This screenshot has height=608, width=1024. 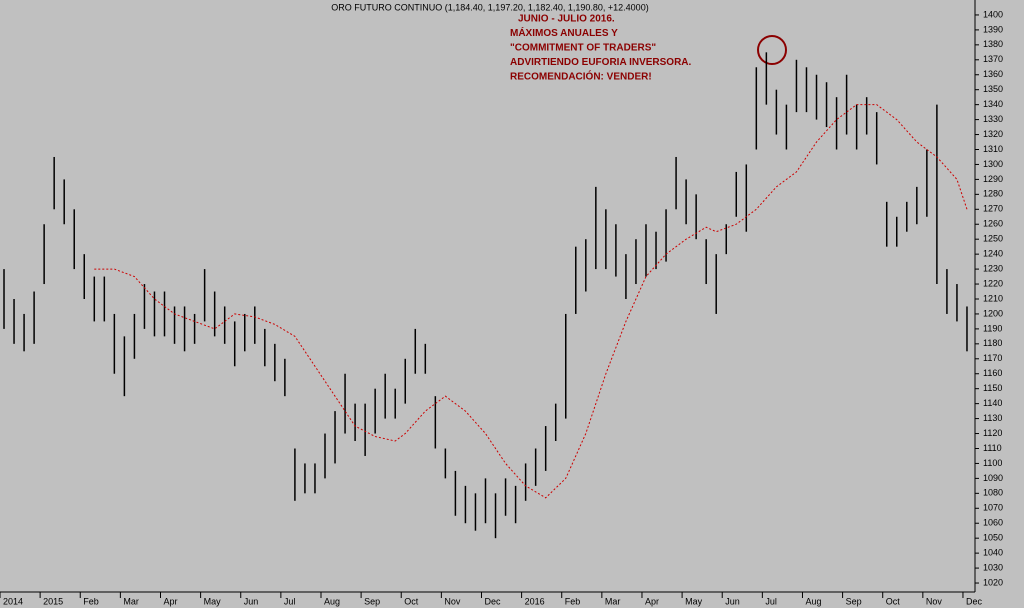 What do you see at coordinates (993, 104) in the screenshot?
I see `y-tick-label: 1340` at bounding box center [993, 104].